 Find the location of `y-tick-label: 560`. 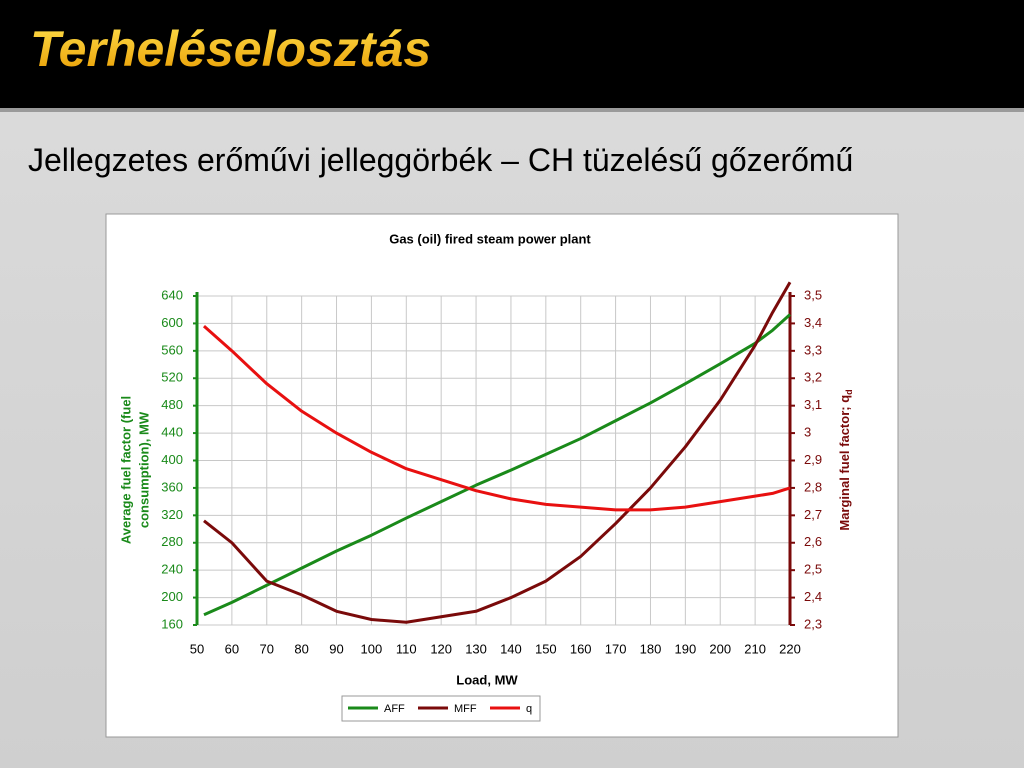

y-tick-label: 560 is located at coordinates (172, 349).